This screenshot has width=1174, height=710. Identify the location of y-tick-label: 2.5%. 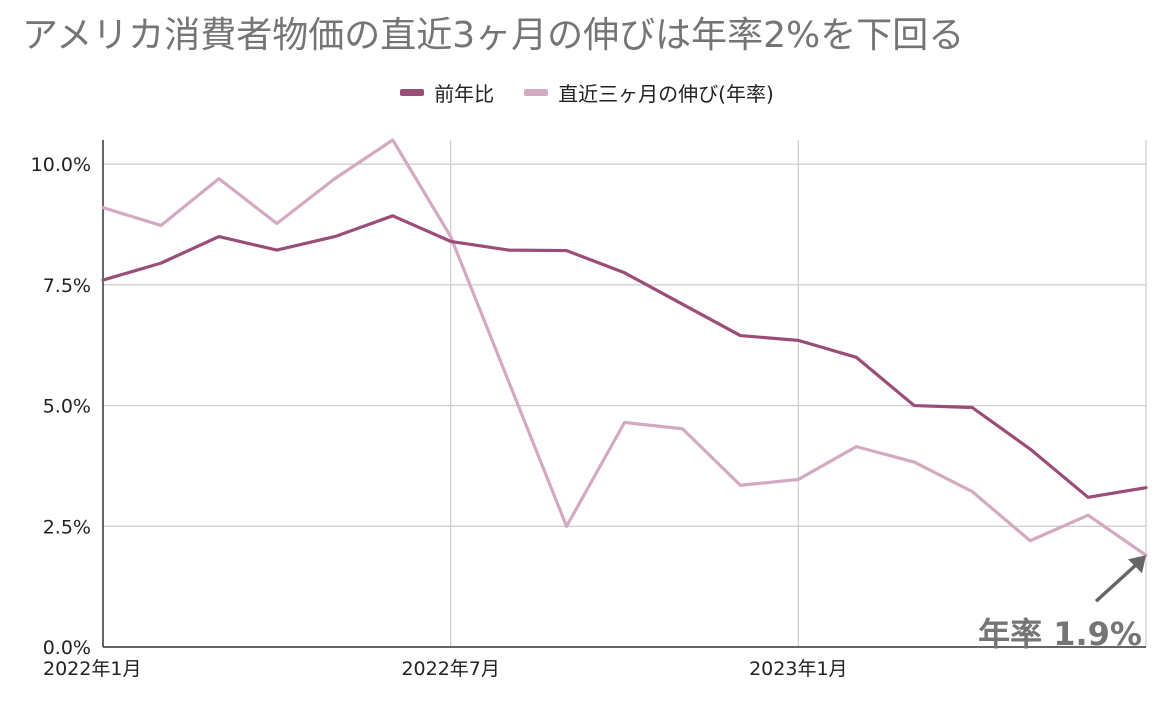
(67, 527).